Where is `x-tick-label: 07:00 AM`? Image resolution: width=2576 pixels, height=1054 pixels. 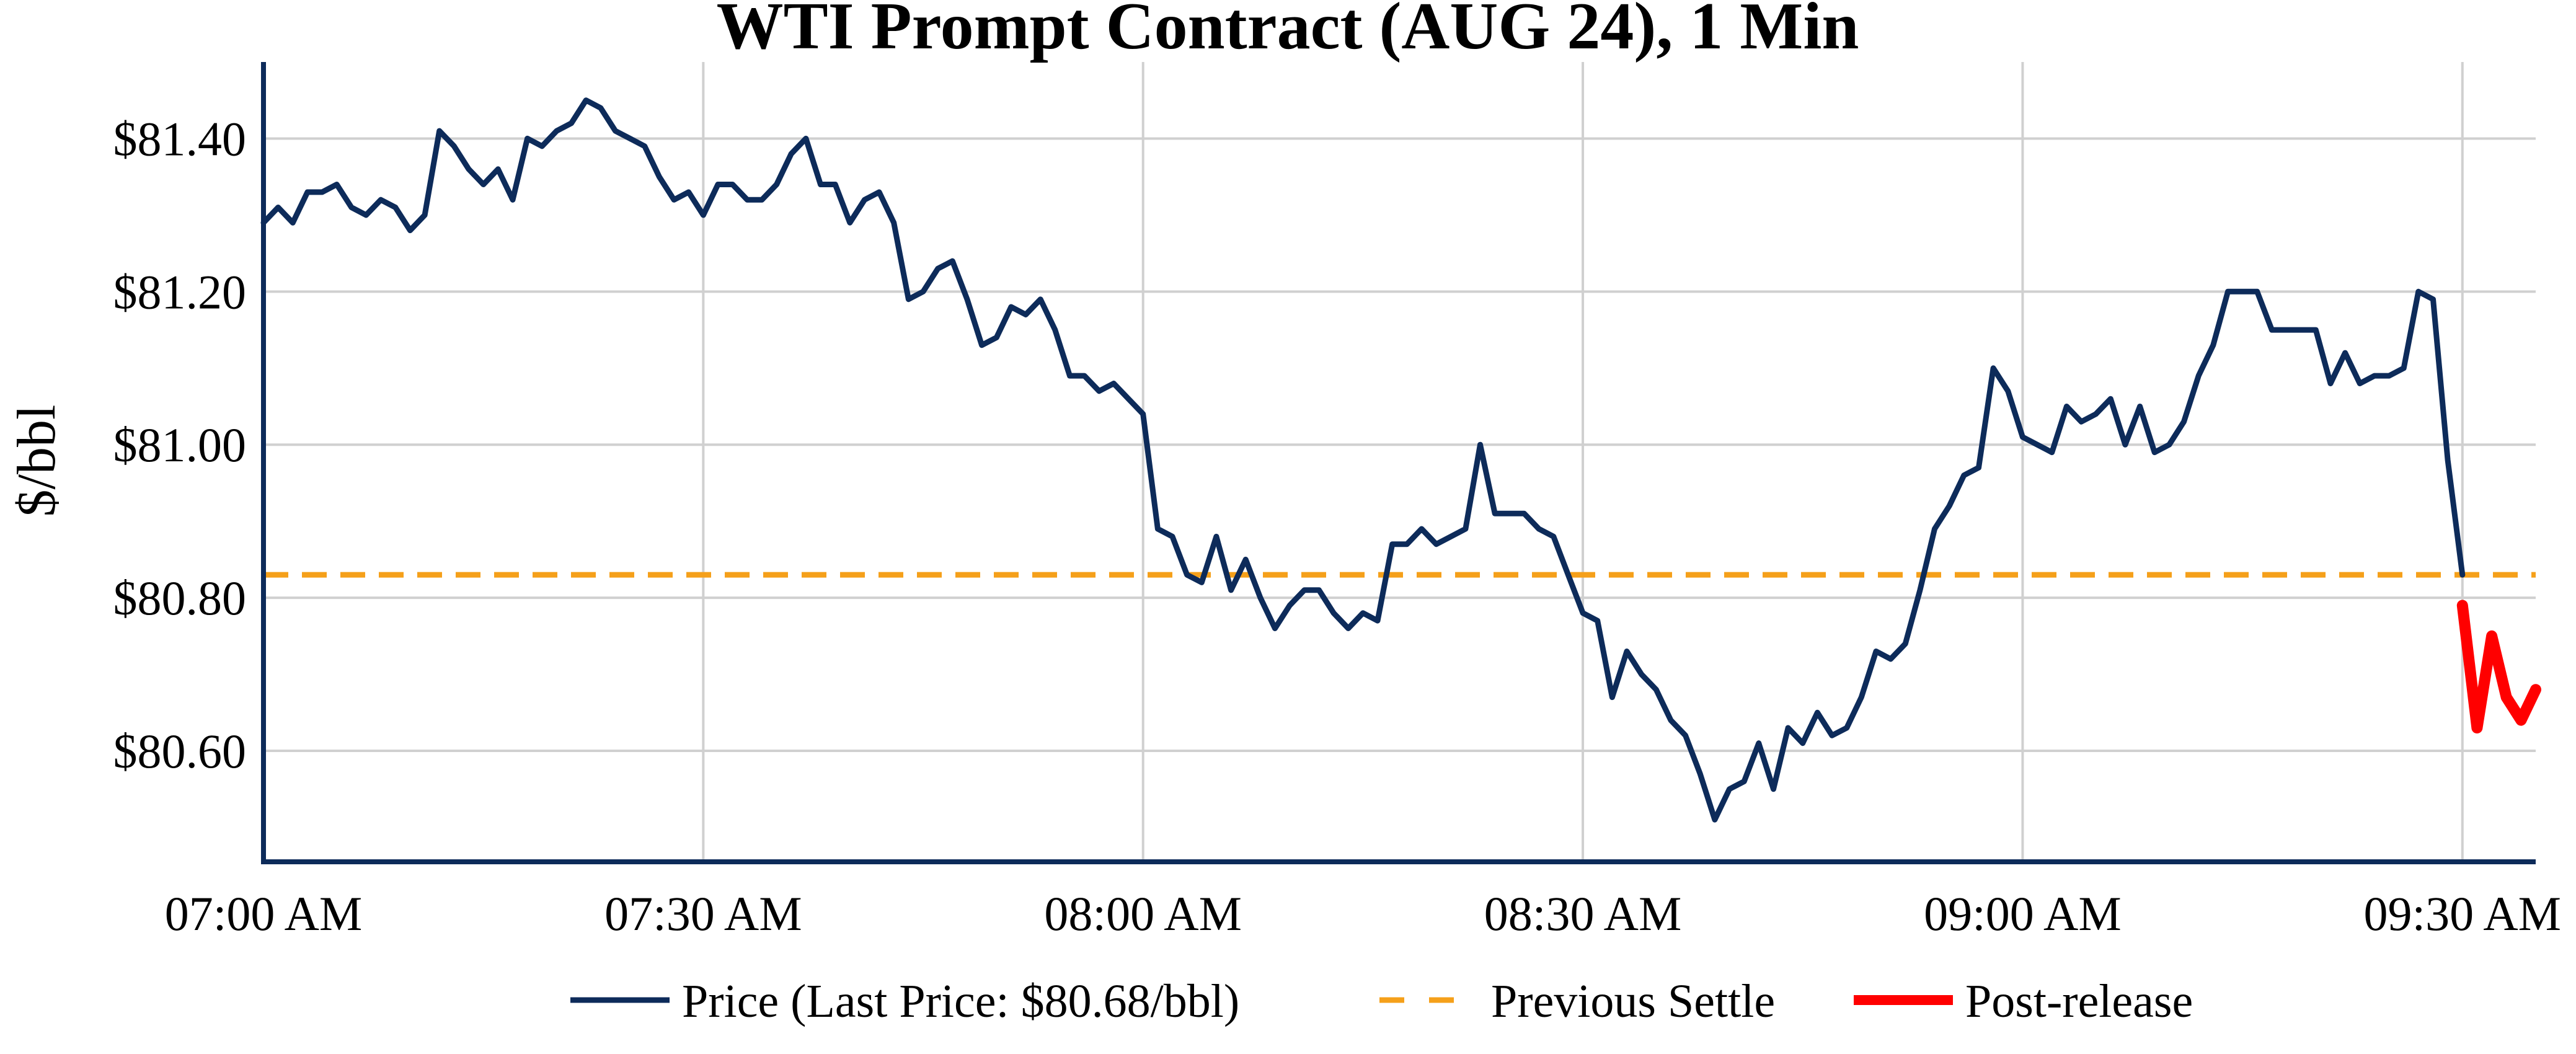
x-tick-label: 07:00 AM is located at coordinates (264, 914).